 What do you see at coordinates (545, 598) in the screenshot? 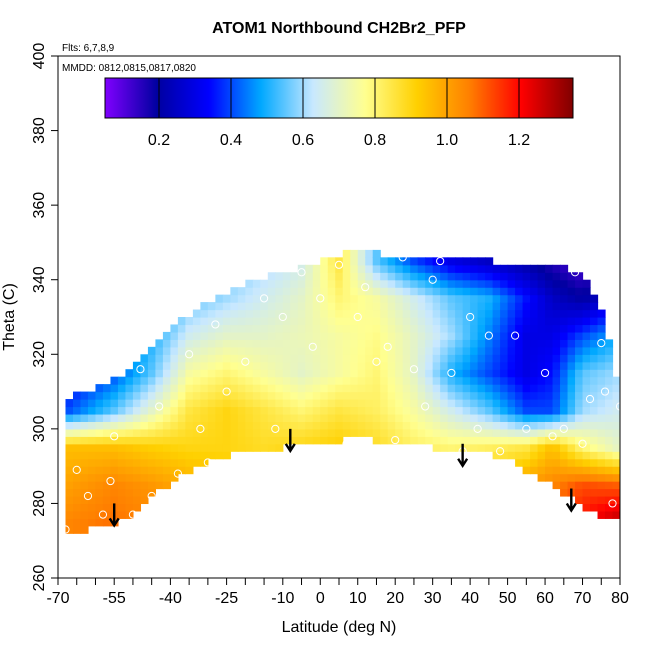
I see `x-tick-label: 60` at bounding box center [545, 598].